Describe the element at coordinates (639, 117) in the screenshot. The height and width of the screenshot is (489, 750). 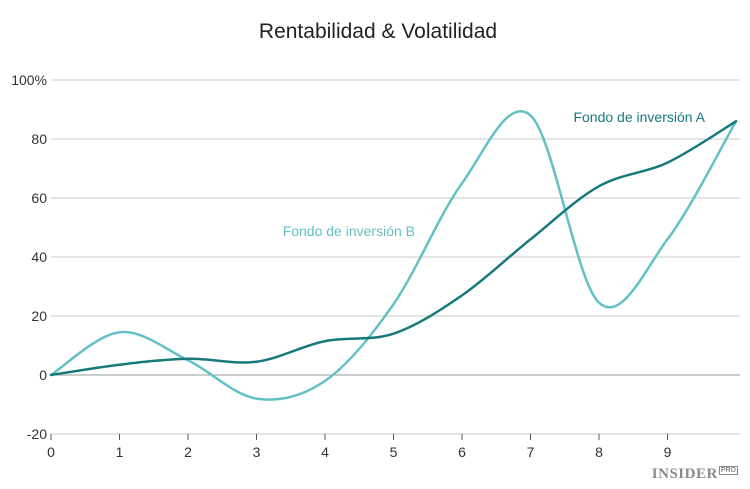
I see `series-label-fondo-a: Fondo de inversión A` at that location.